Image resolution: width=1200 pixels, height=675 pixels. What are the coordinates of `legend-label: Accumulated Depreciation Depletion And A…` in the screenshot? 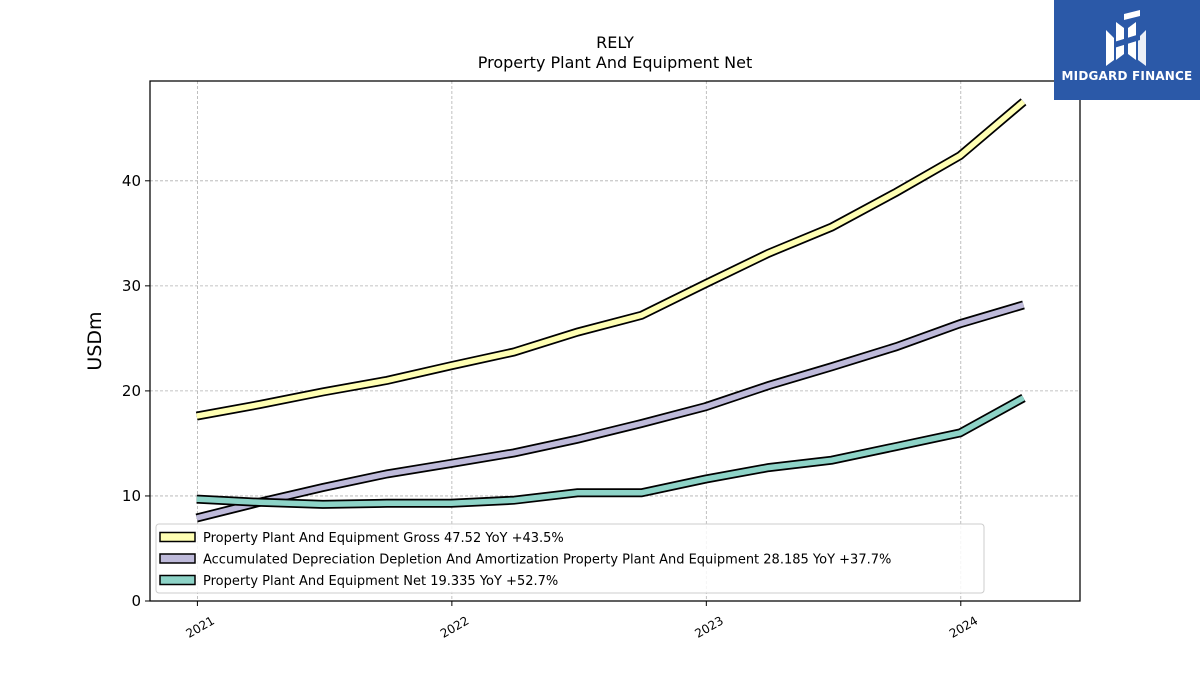 It's located at (547, 560).